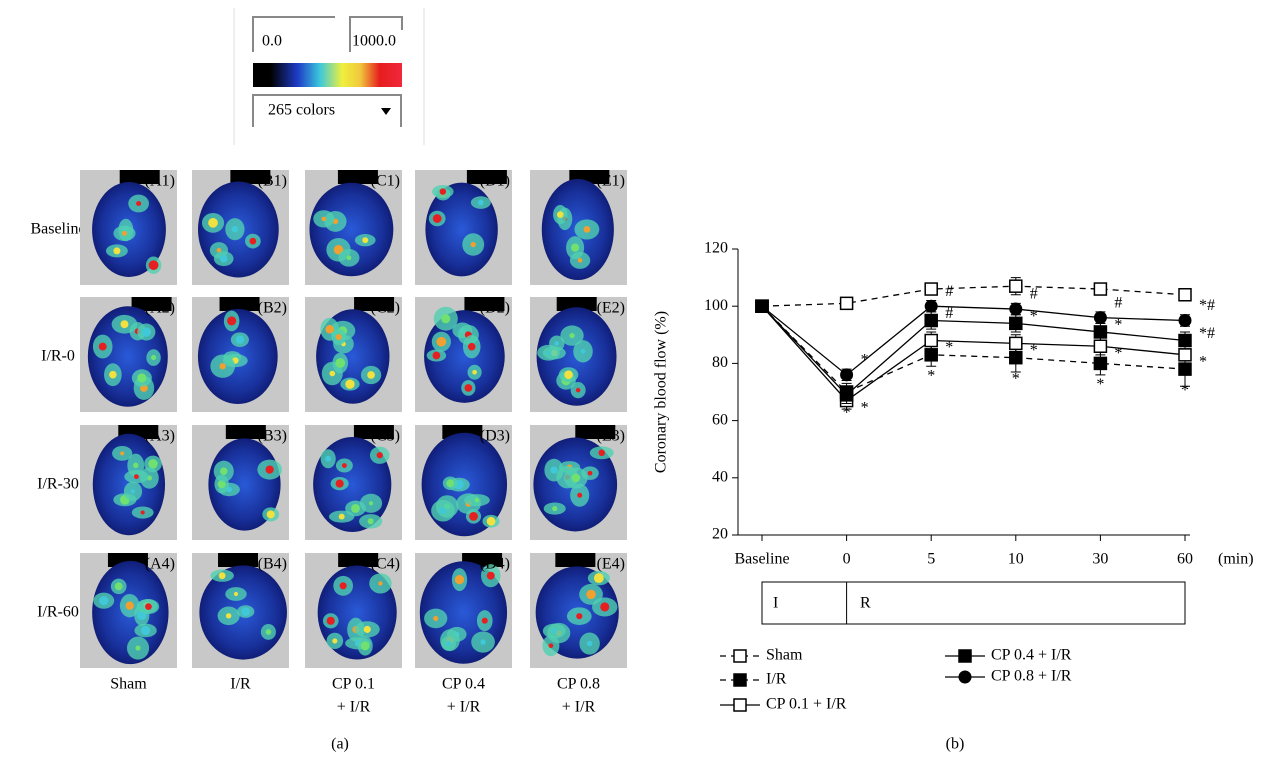  Describe the element at coordinates (865, 603) in the screenshot. I see `phase-label: R` at that location.